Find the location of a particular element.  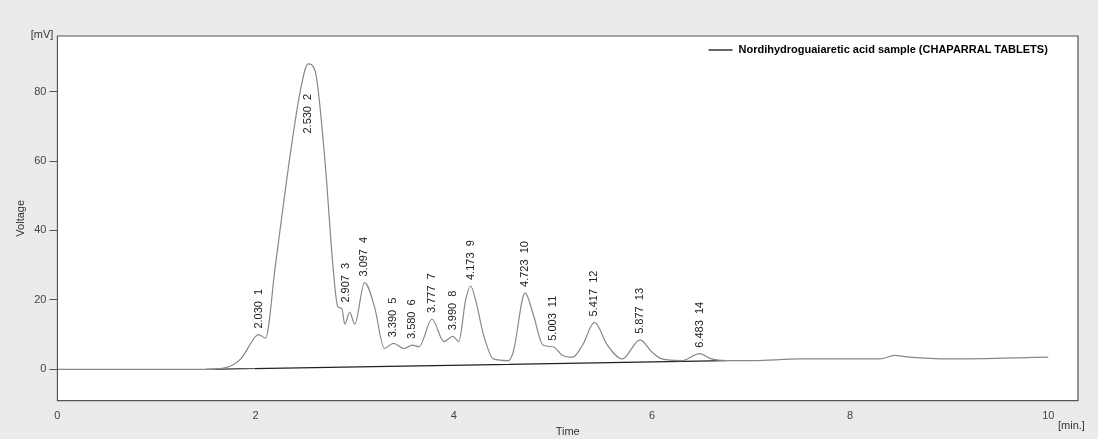

x-tick-label: 10 is located at coordinates (1048, 415).